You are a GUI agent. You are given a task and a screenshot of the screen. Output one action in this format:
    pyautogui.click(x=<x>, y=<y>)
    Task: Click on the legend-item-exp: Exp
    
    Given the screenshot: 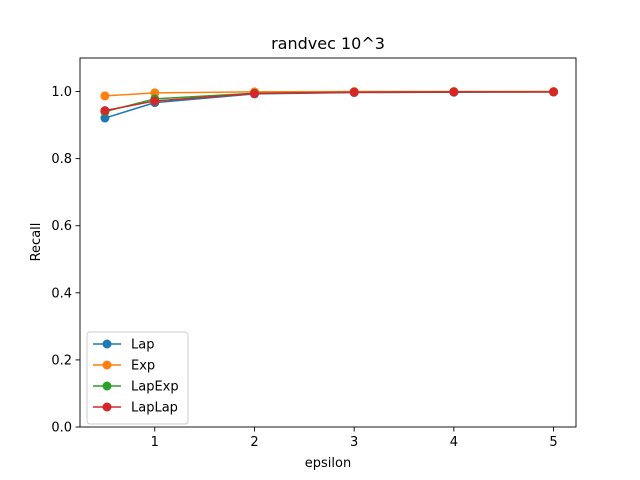 What is the action you would take?
    pyautogui.click(x=124, y=366)
    